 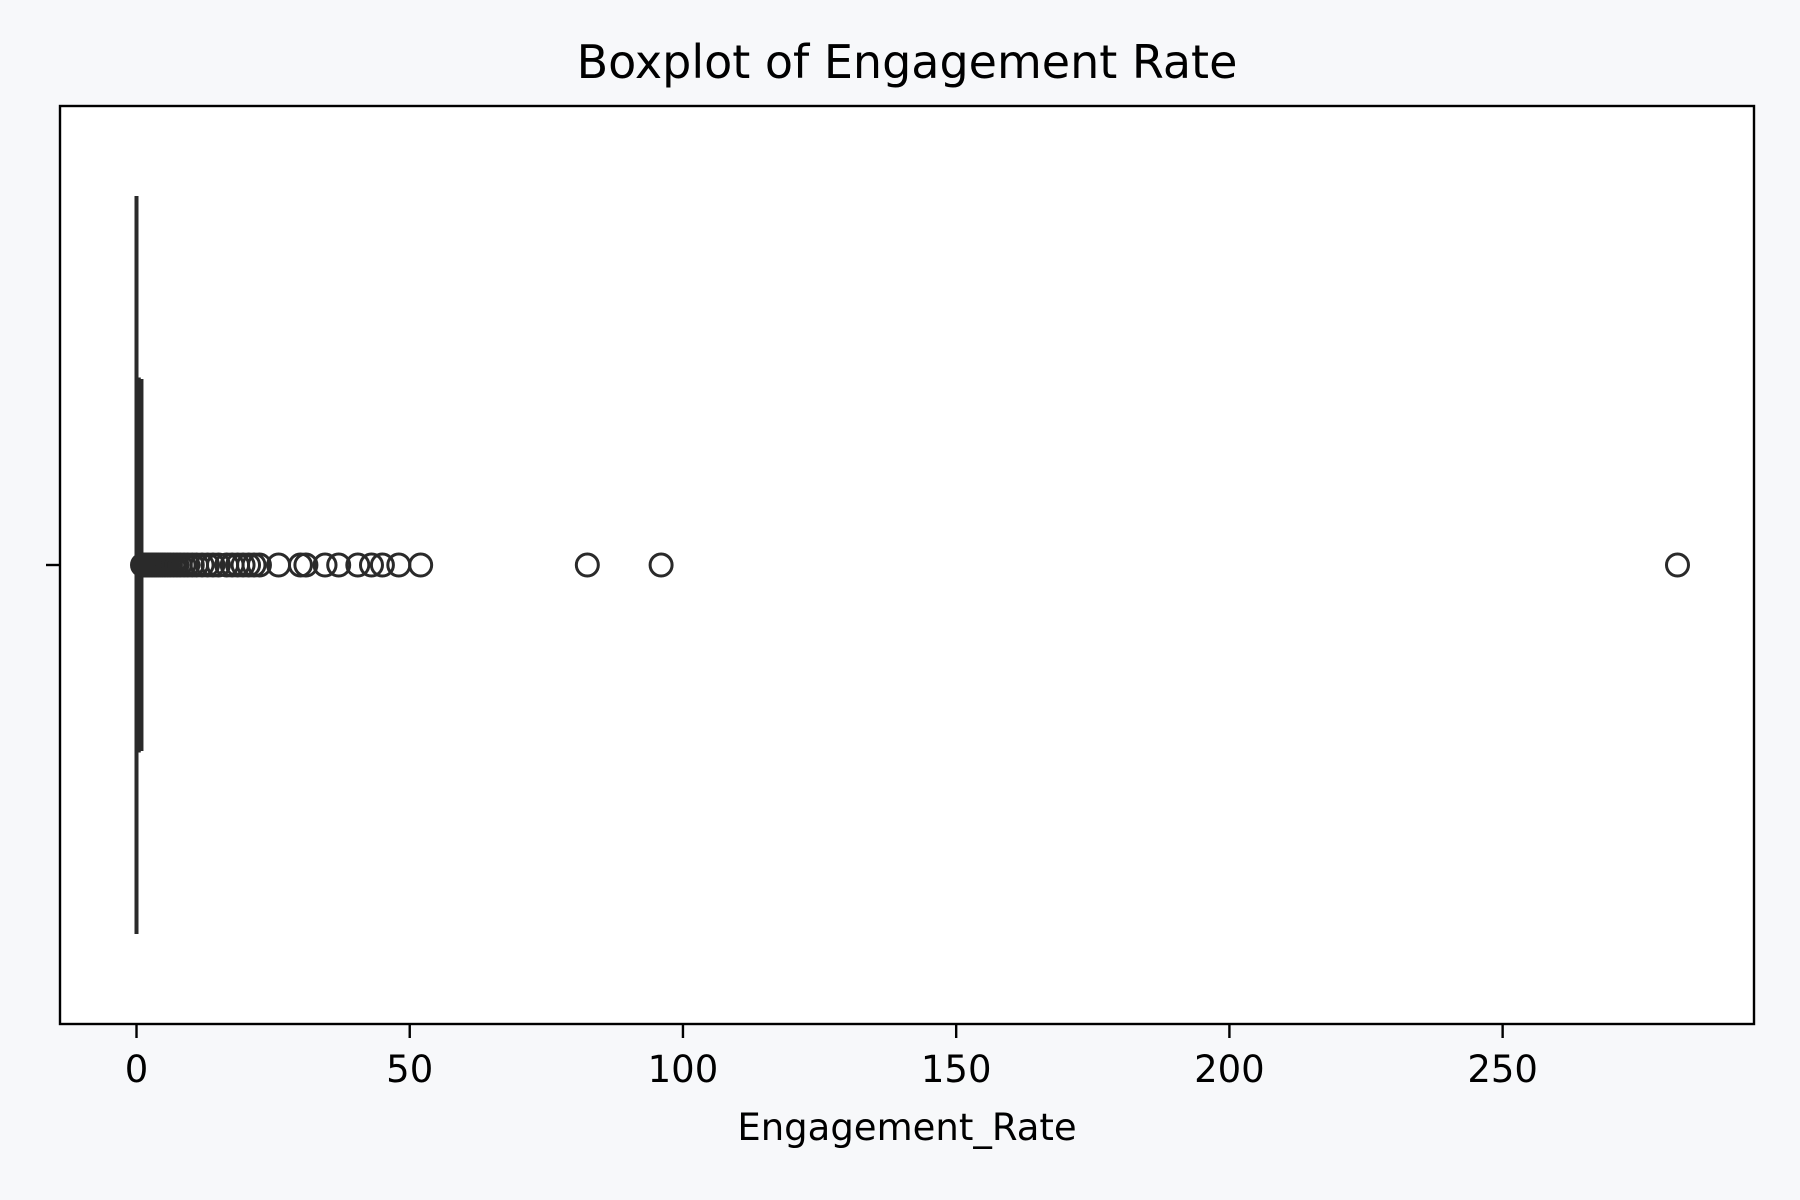 What do you see at coordinates (137, 1069) in the screenshot?
I see `x-tick-label: 0` at bounding box center [137, 1069].